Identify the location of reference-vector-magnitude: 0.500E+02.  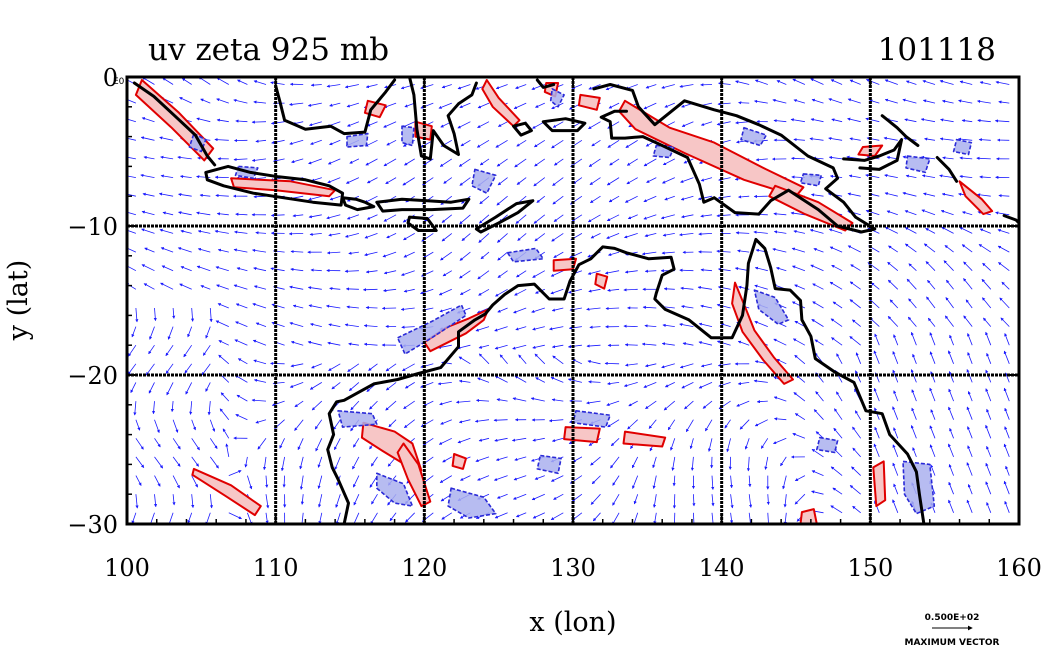
(952, 618).